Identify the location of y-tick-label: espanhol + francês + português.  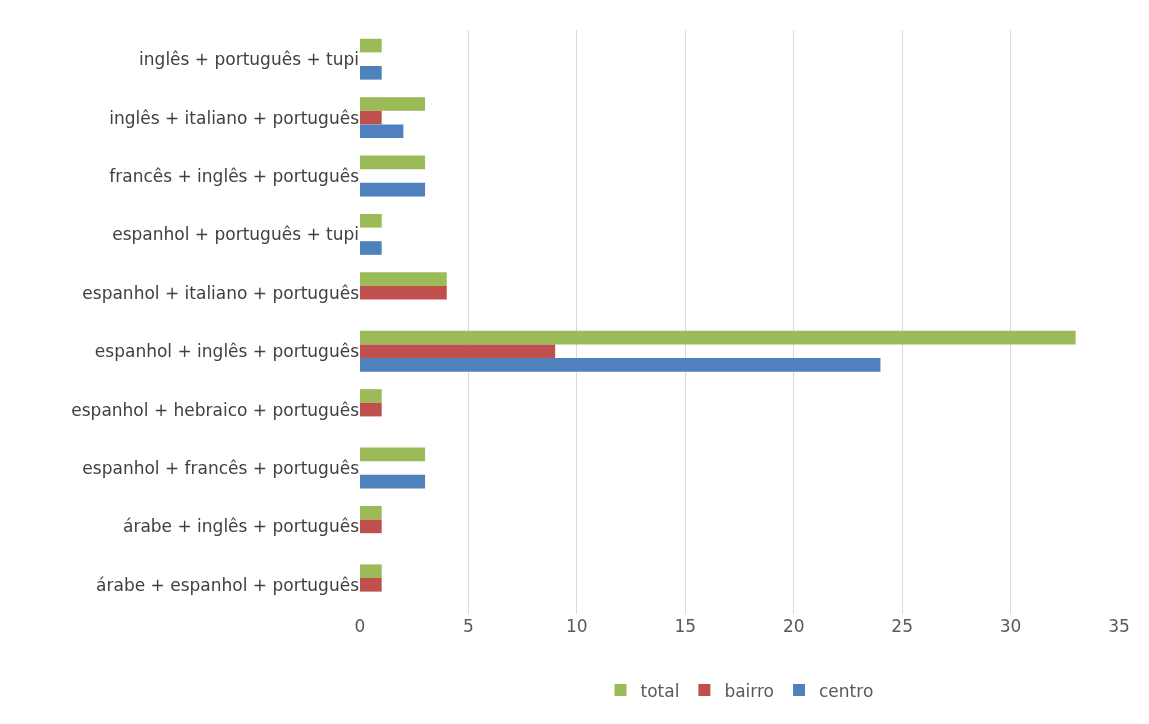
(221, 467).